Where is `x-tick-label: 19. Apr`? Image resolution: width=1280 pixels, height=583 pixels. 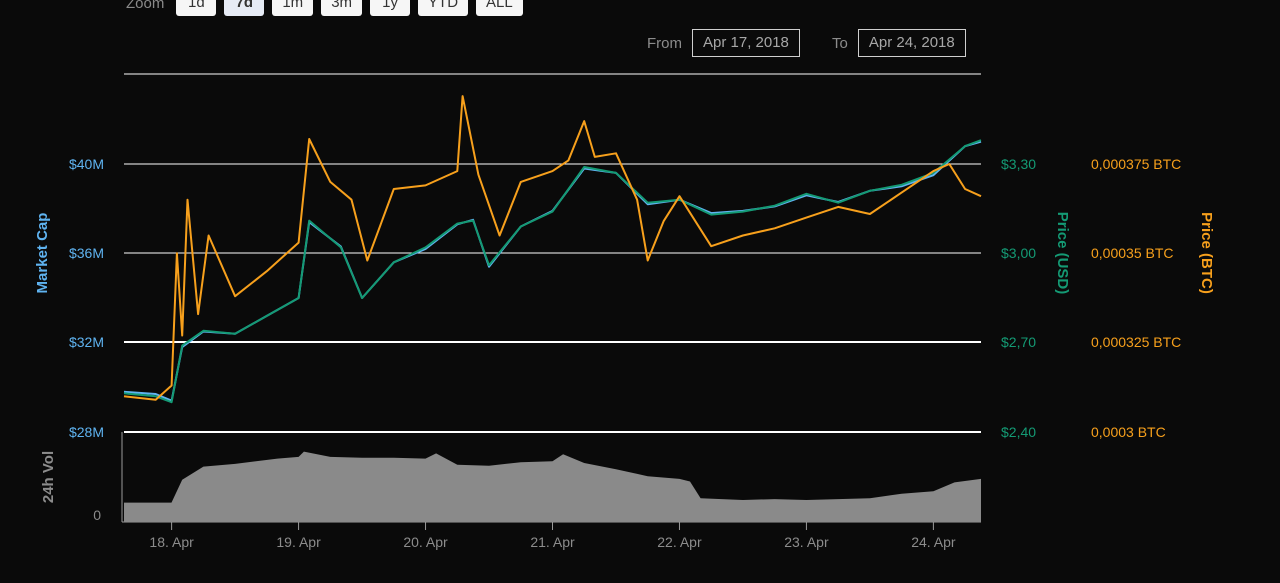 x-tick-label: 19. Apr is located at coordinates (298, 542).